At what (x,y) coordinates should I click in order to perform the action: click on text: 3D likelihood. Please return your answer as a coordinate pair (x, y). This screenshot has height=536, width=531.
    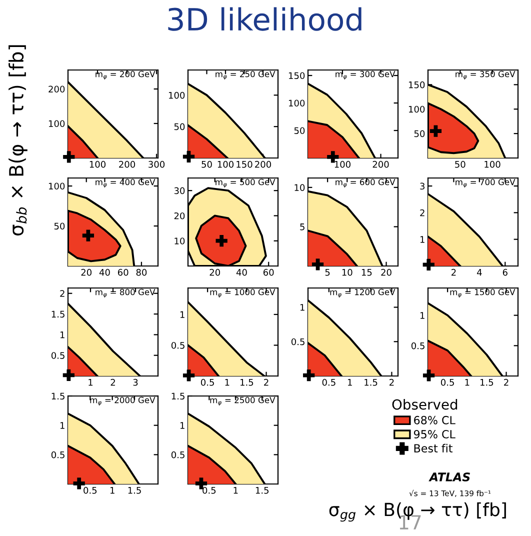
    Looking at the image, I should click on (265, 19).